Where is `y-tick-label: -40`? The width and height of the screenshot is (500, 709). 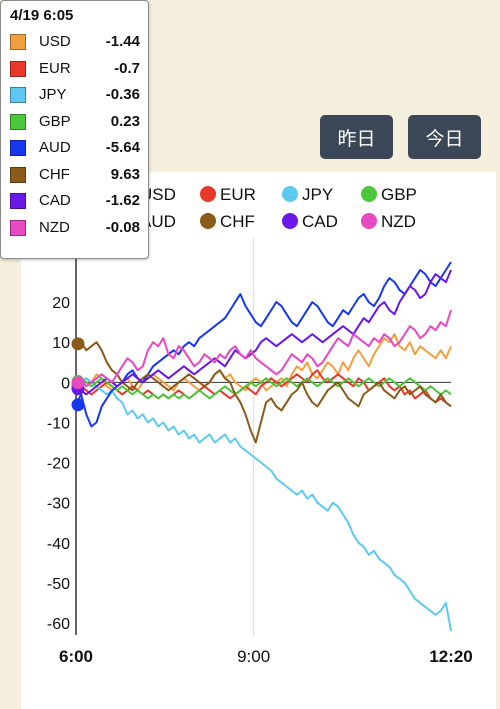 y-tick-label: -40 is located at coordinates (58, 544).